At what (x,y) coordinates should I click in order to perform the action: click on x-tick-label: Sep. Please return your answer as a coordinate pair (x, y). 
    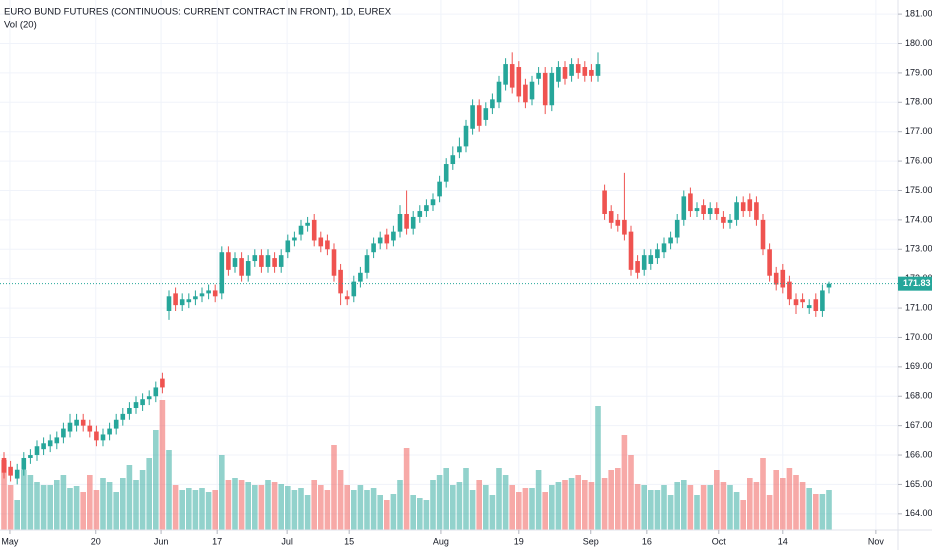
    Looking at the image, I should click on (591, 541).